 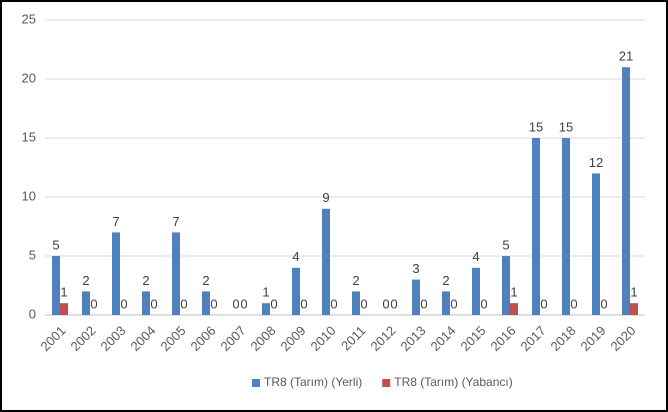 I want to click on data-label: 9, so click(x=325, y=197).